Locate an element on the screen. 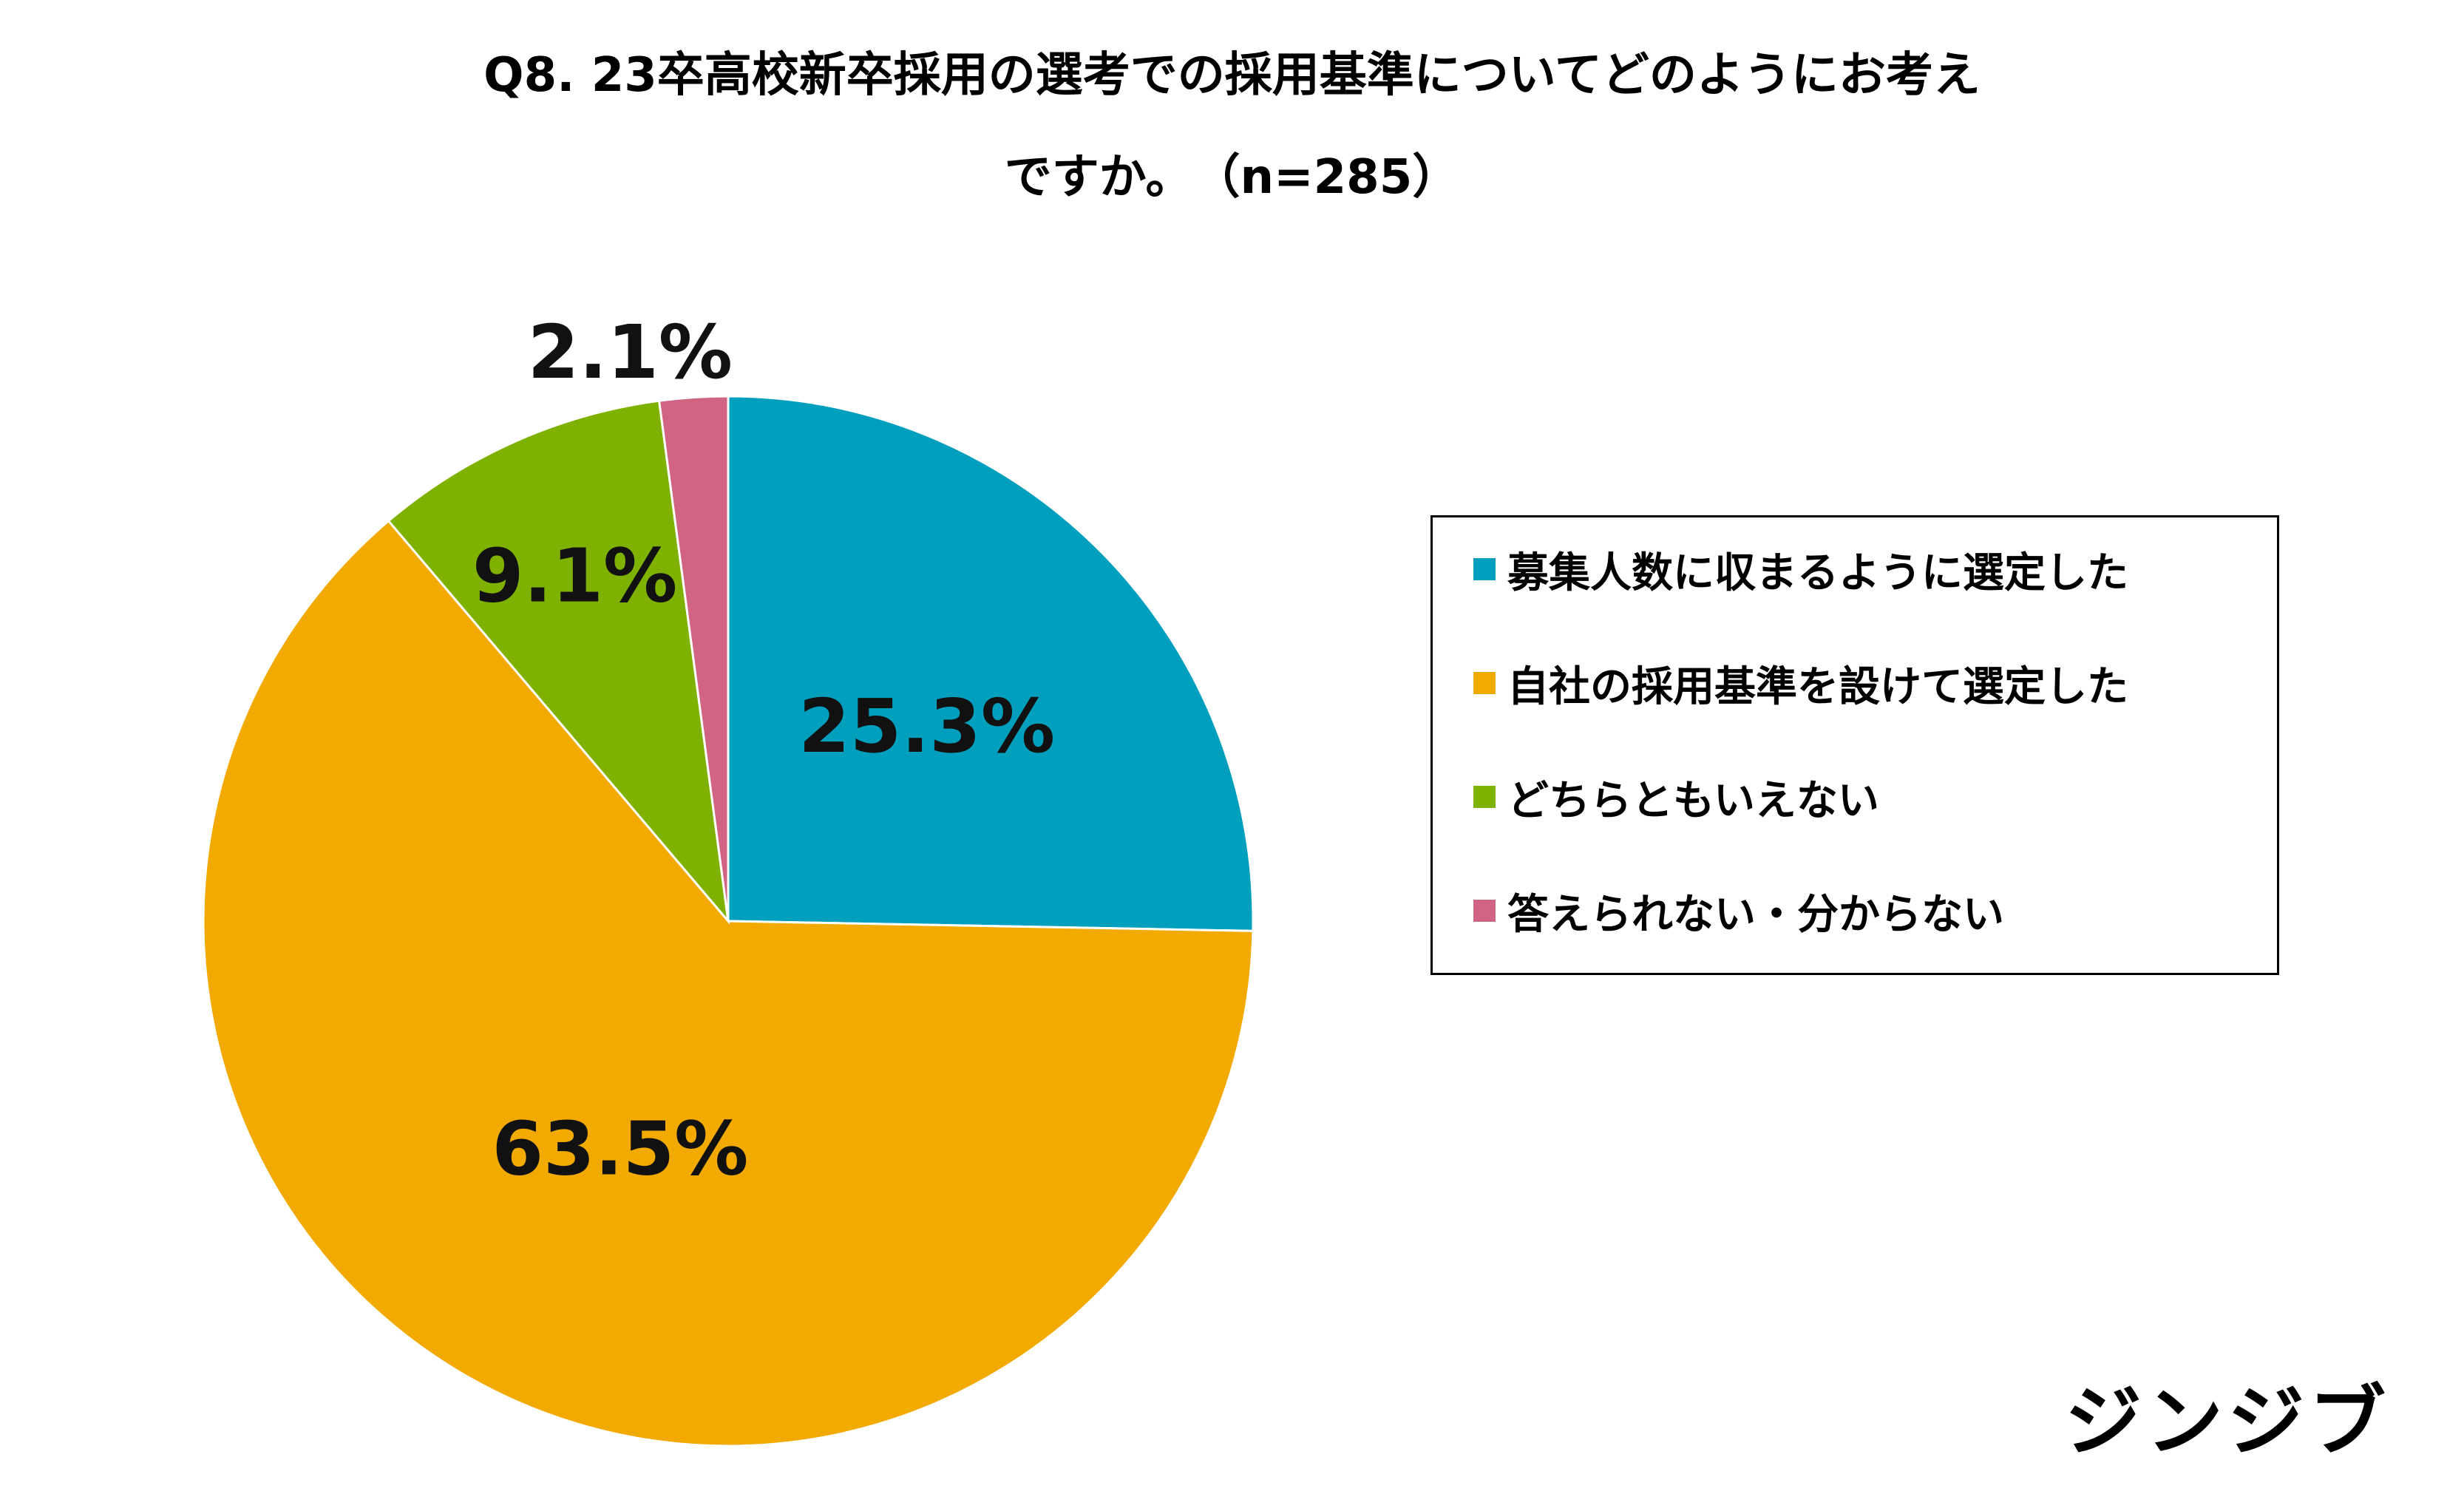 The height and width of the screenshot is (1494, 2464). pie-slice-label: 63.5% is located at coordinates (620, 1148).